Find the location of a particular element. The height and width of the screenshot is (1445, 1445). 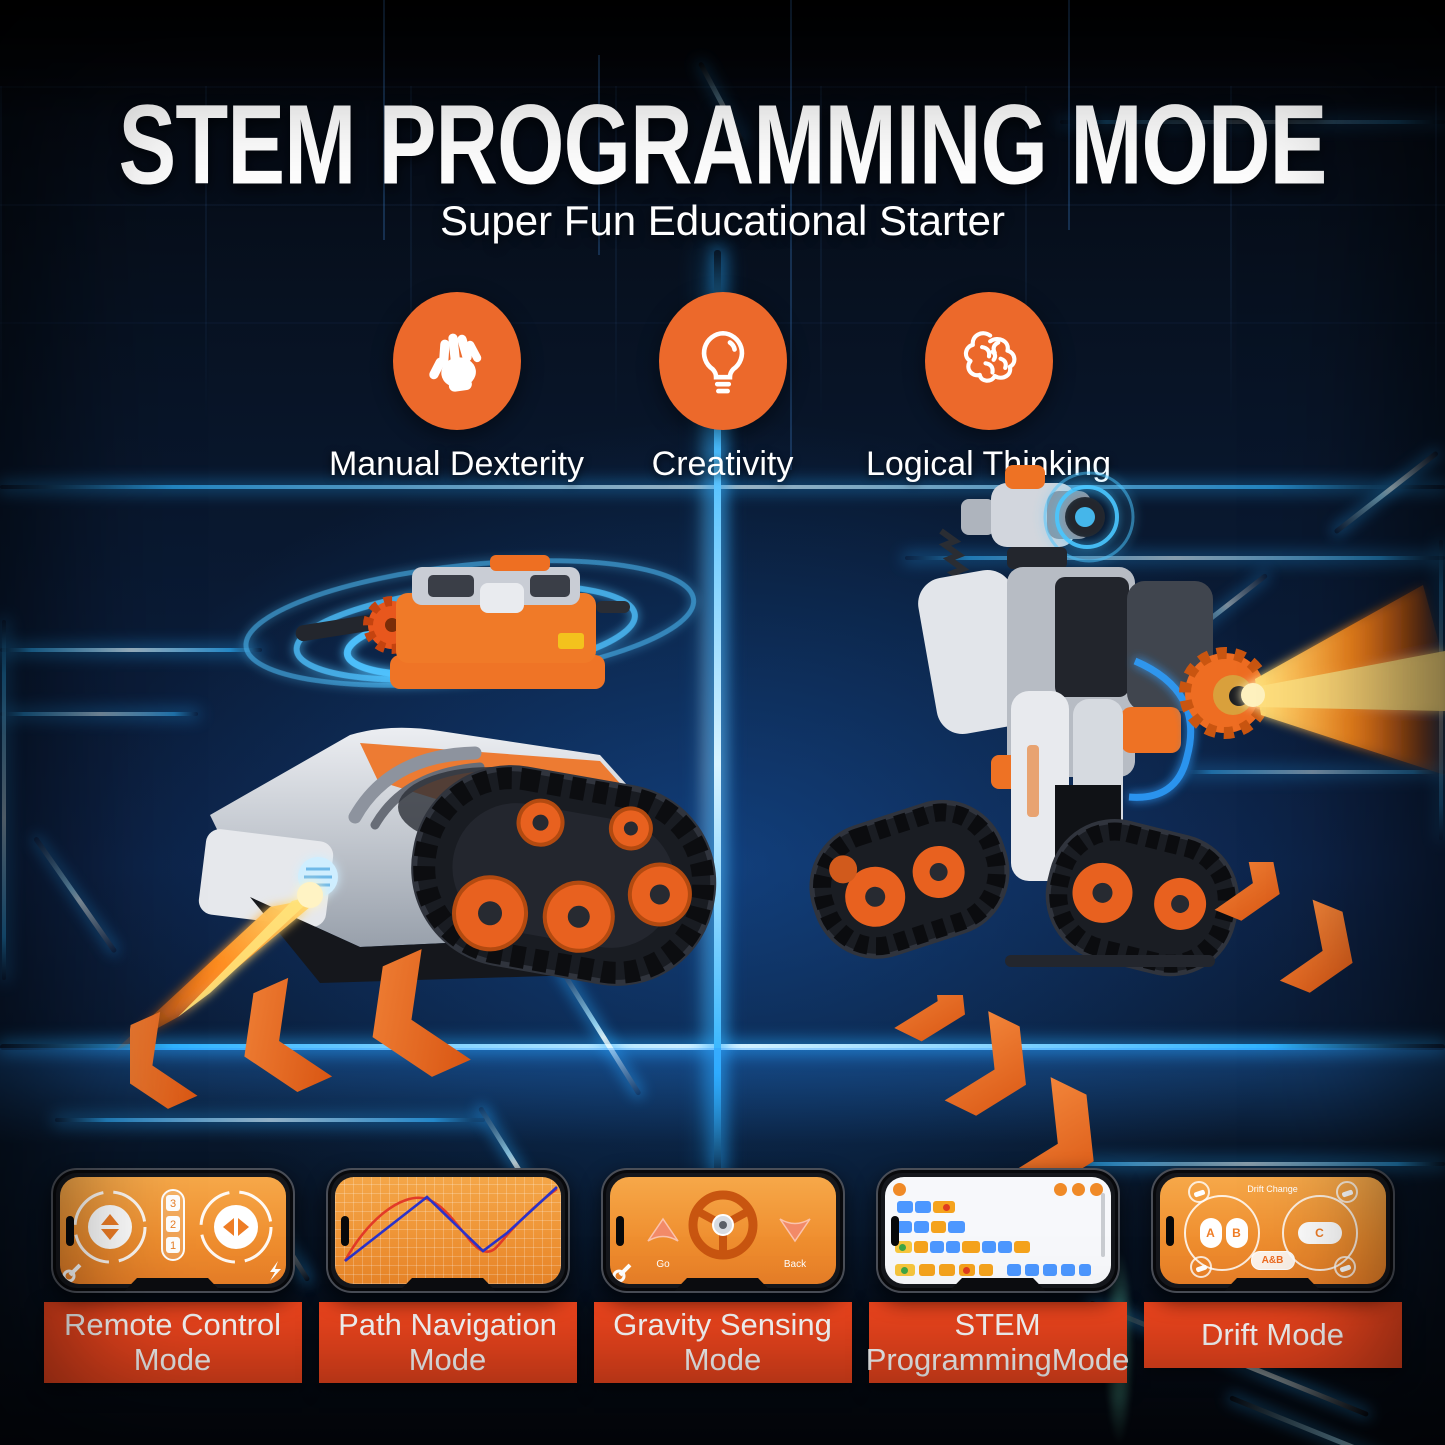

gear-1: 1 is located at coordinates (172, 1246).